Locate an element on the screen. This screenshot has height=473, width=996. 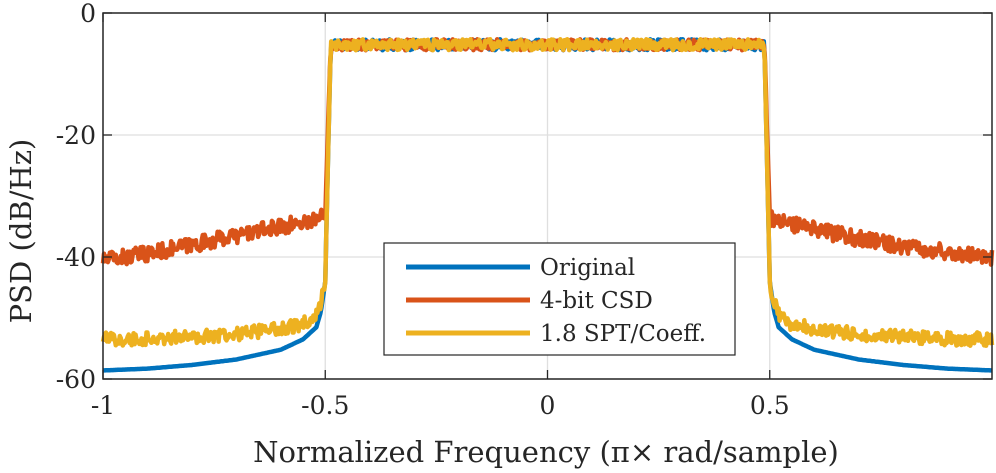
y-tick-label: -20 is located at coordinates (76, 135).